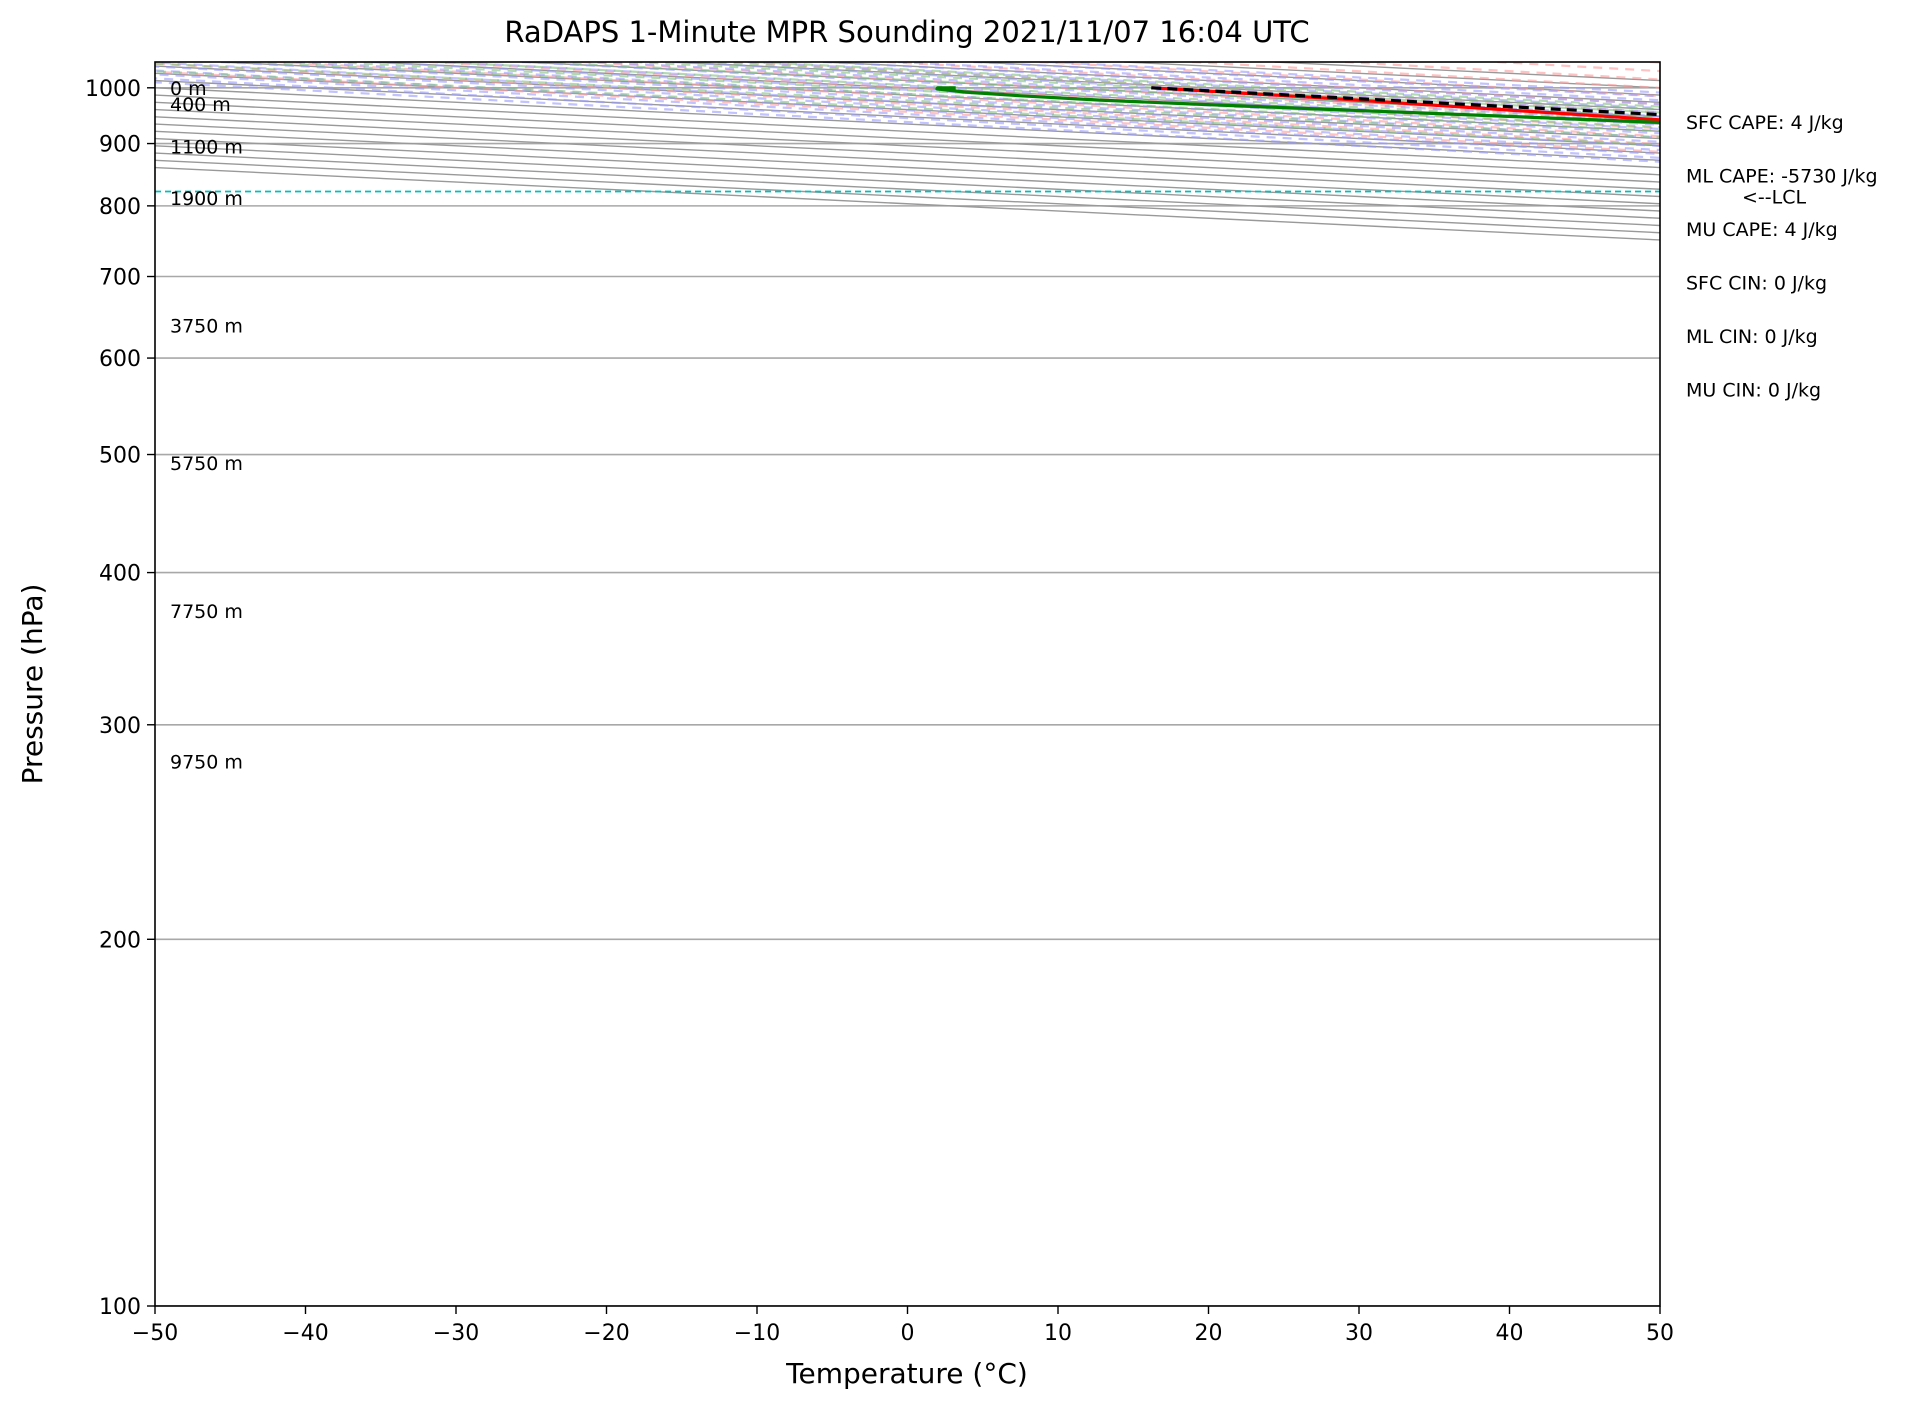  I want to click on y-tick-label: 300, so click(120, 726).